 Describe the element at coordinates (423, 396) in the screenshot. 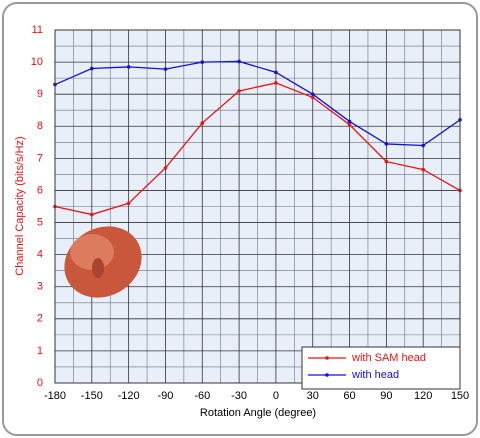

I see `x-tick-label: 120` at that location.